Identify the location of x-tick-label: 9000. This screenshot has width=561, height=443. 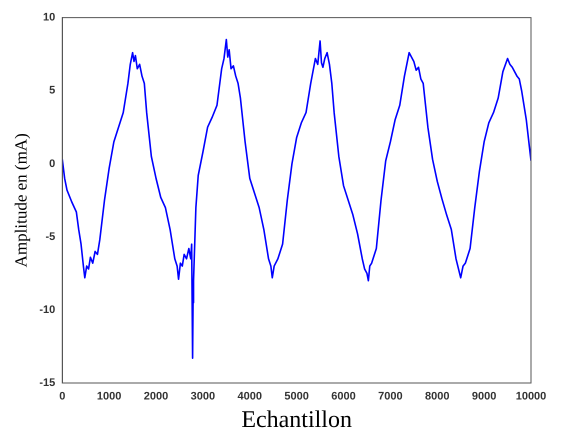
(484, 396).